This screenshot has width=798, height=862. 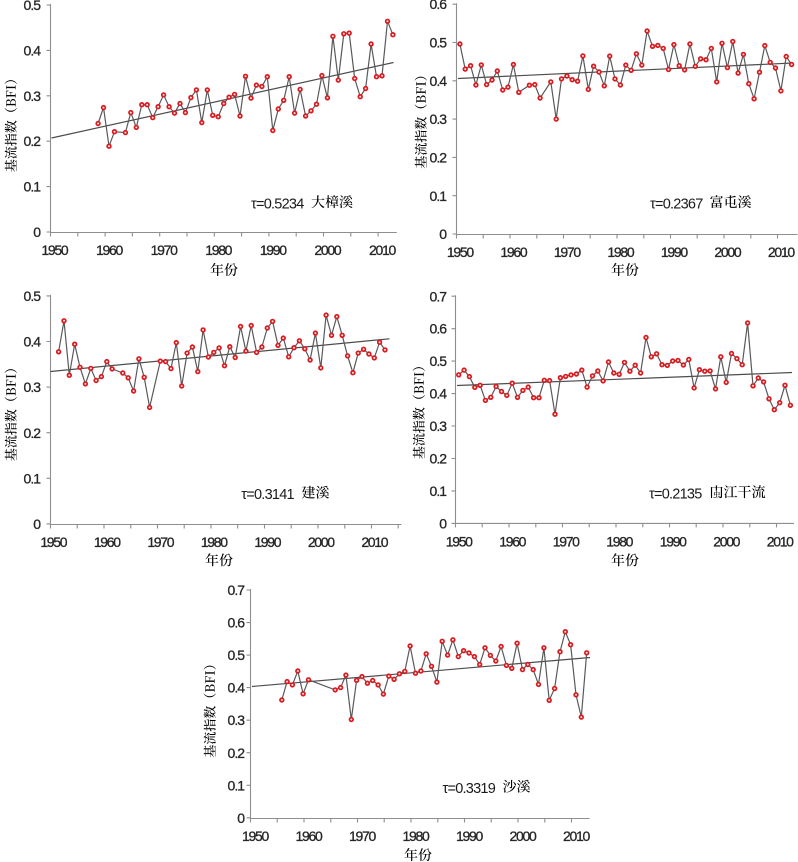 I want to click on svg-text: τ=0.2367, so click(x=676, y=205).